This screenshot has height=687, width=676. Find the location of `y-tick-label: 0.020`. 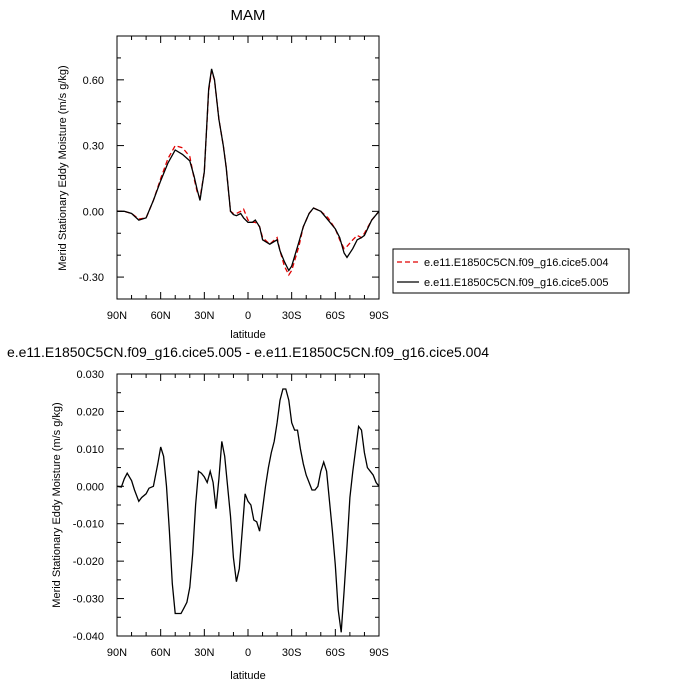

y-tick-label: 0.020 is located at coordinates (90, 412).